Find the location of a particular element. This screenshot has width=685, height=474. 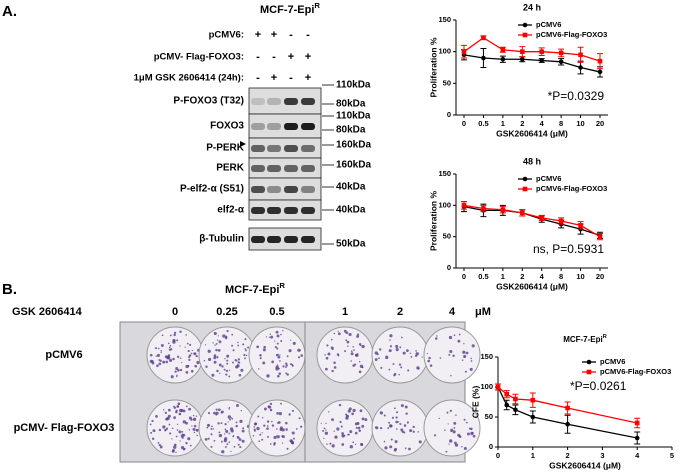

y-tick-label: 0 is located at coordinates (449, 267).